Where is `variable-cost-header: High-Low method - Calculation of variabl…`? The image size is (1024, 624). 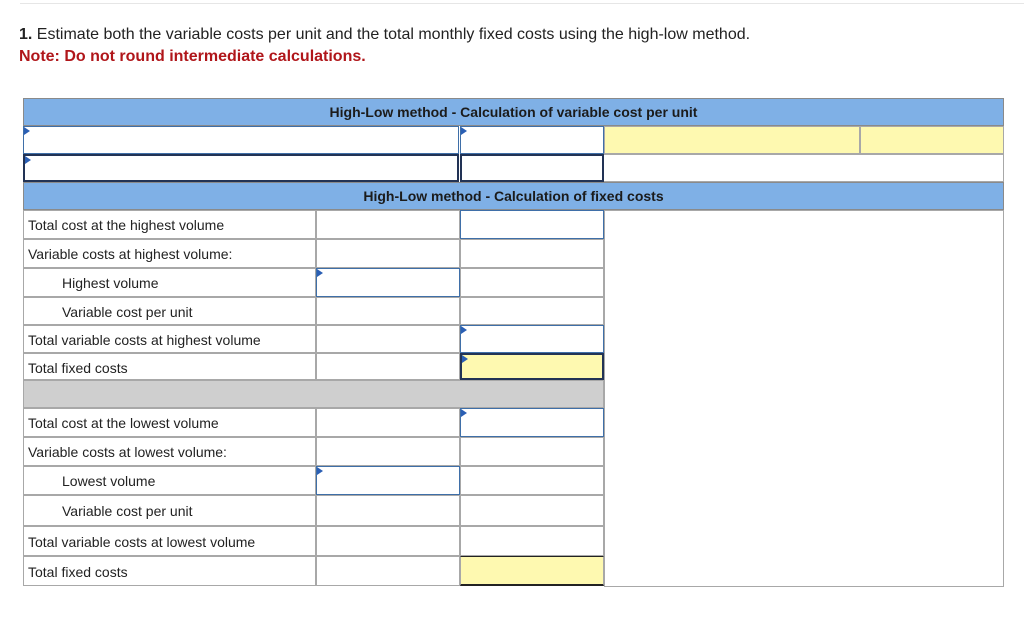
variable-cost-header: High-Low method - Calculation of variabl… is located at coordinates (513, 112).